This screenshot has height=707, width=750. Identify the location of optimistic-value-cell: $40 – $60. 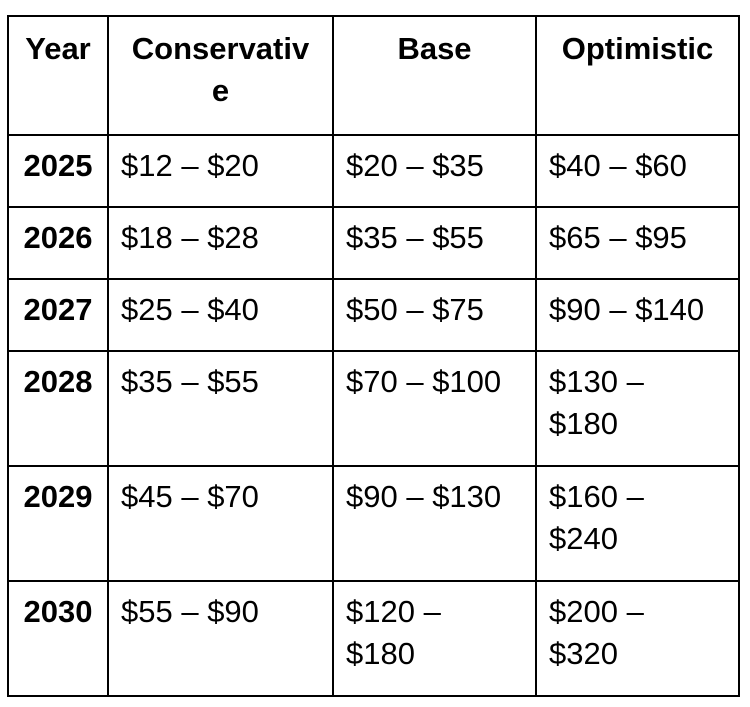
(637, 171).